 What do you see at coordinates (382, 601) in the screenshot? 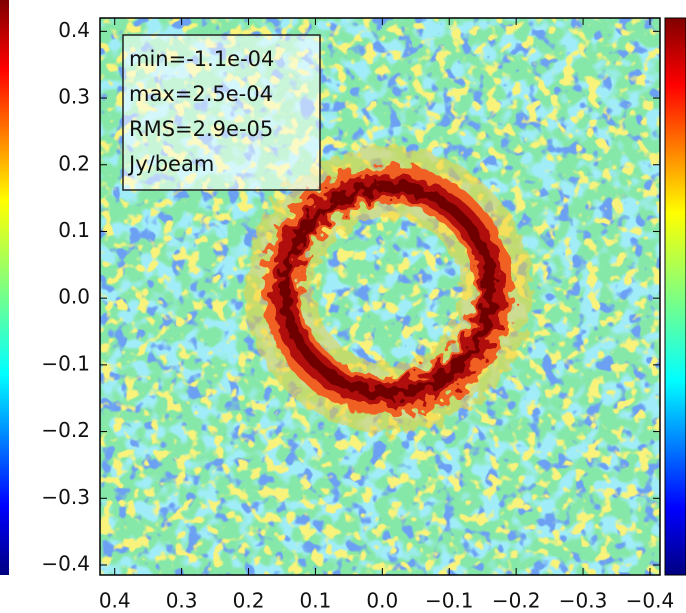
I see `x-tick-label: 0.0` at bounding box center [382, 601].